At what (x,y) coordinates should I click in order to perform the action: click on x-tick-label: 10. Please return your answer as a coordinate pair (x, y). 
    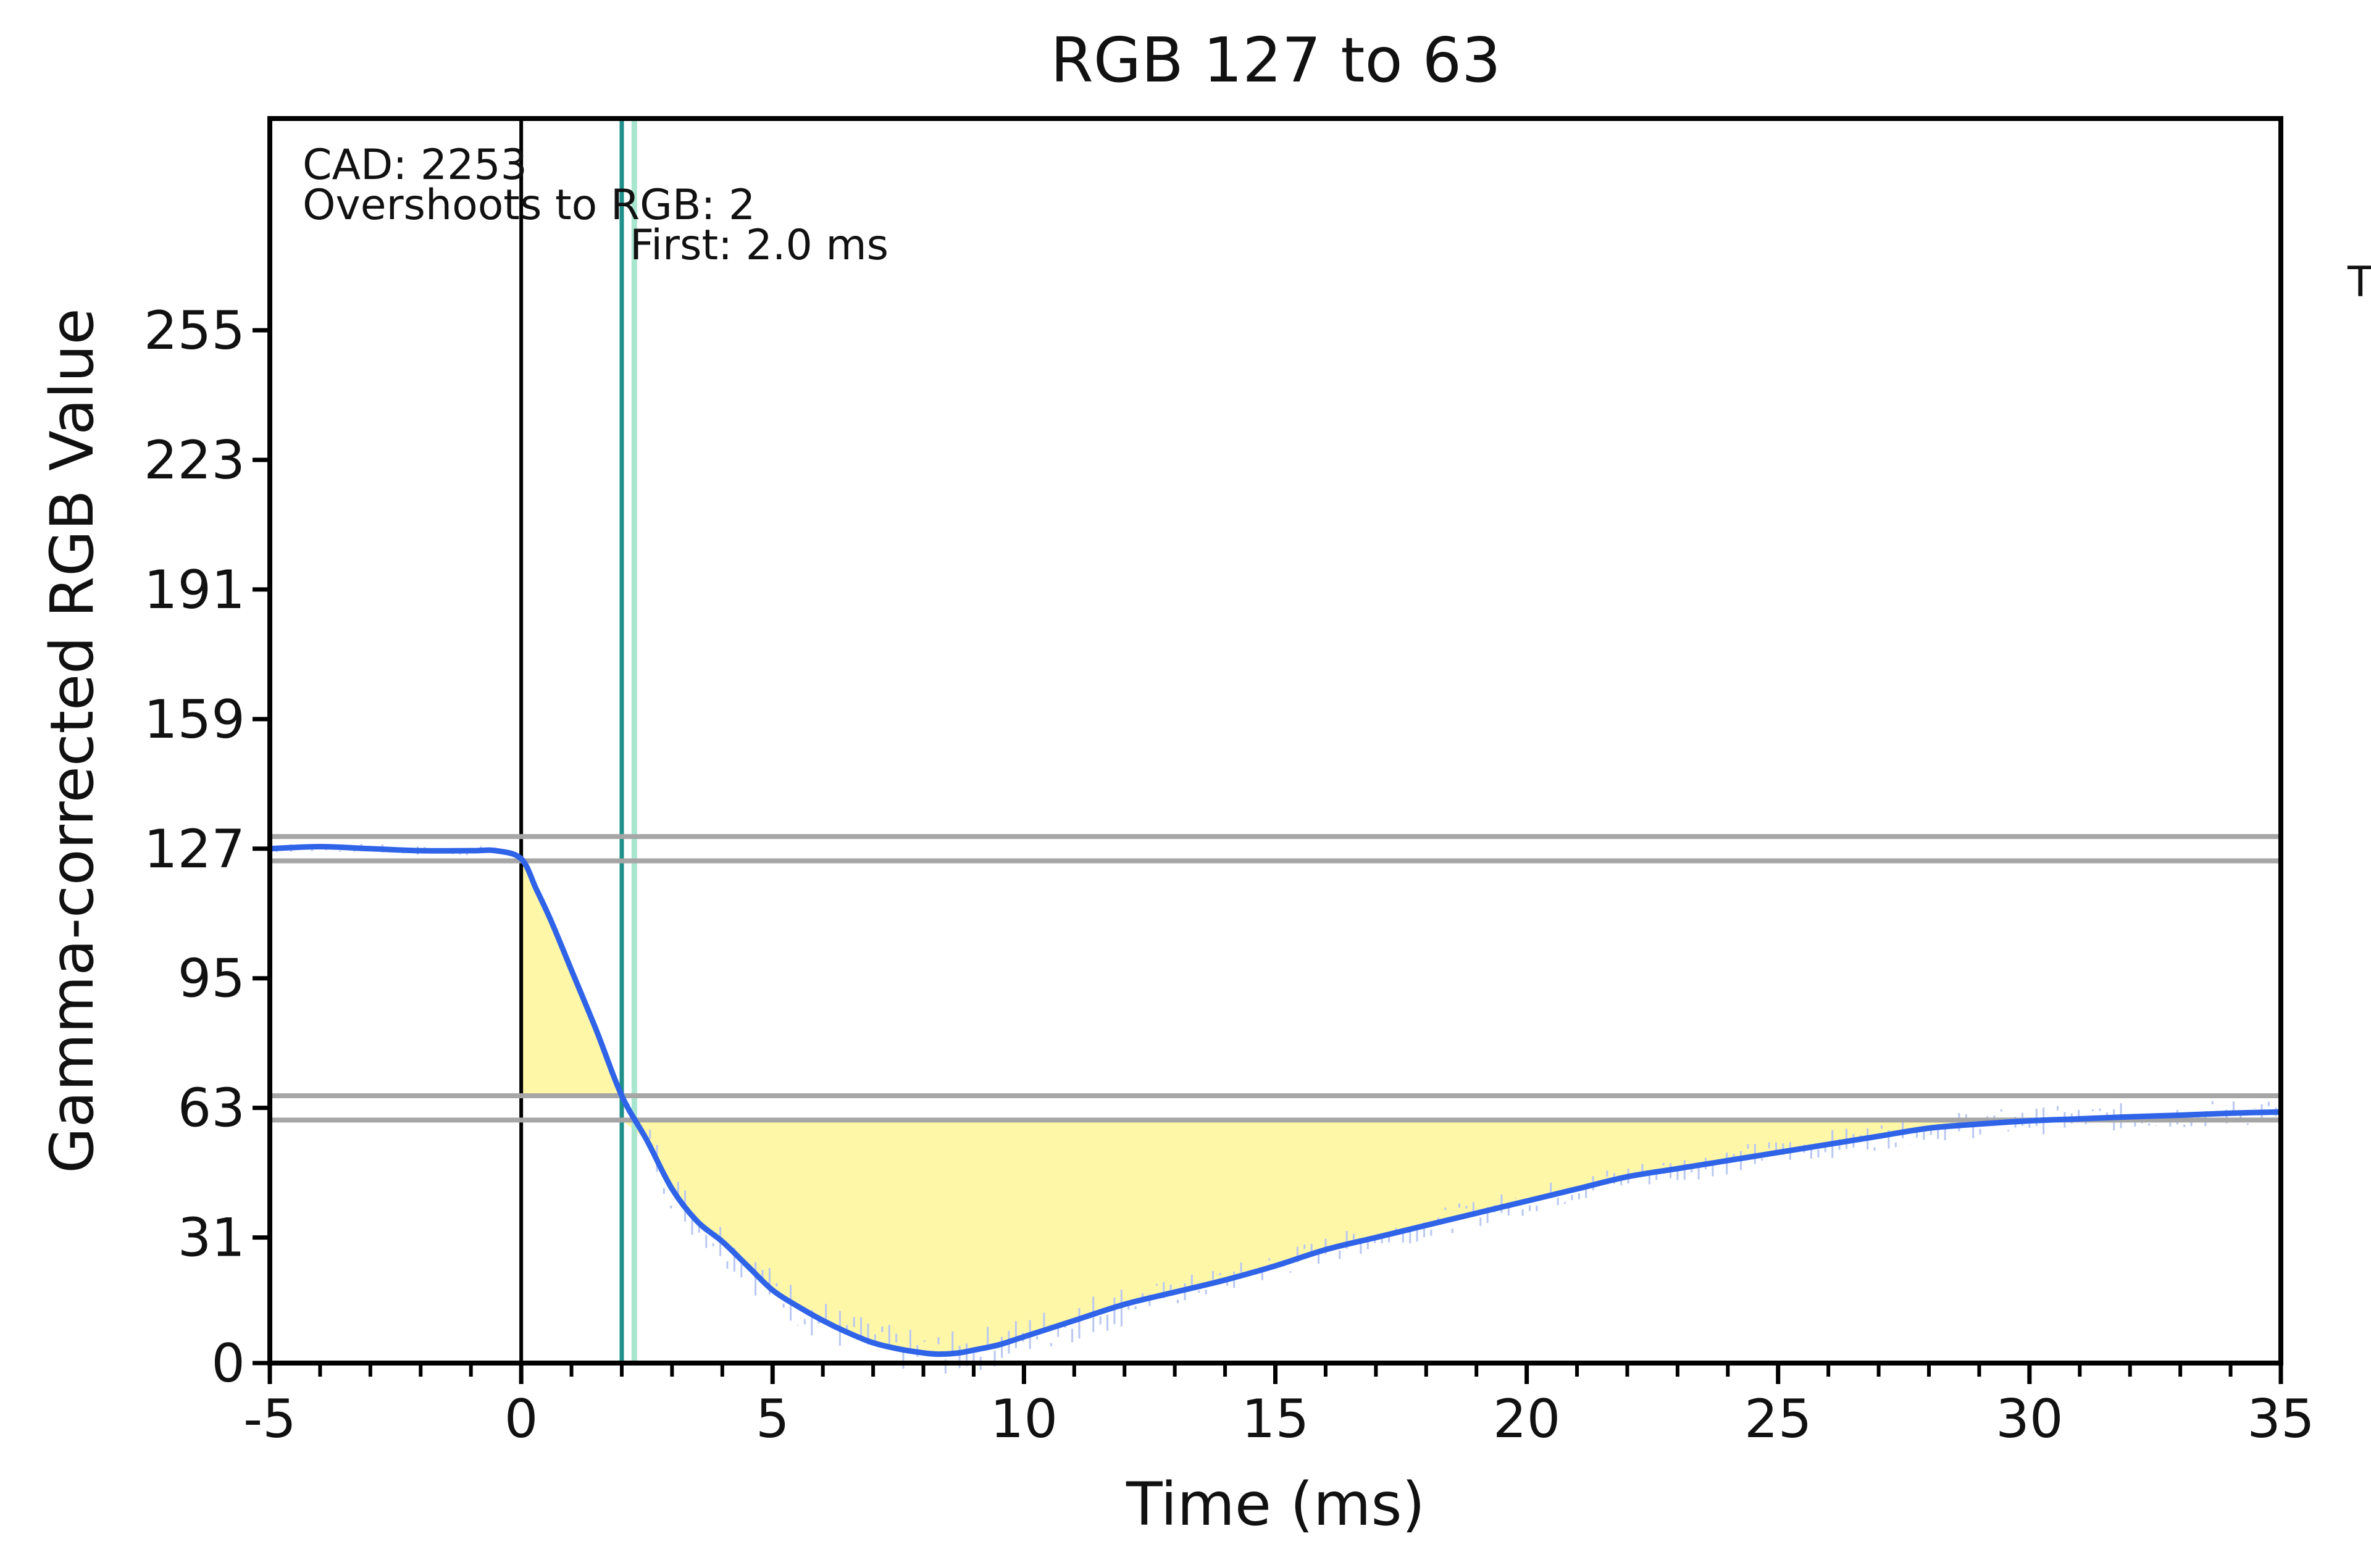
    Looking at the image, I should click on (1024, 1419).